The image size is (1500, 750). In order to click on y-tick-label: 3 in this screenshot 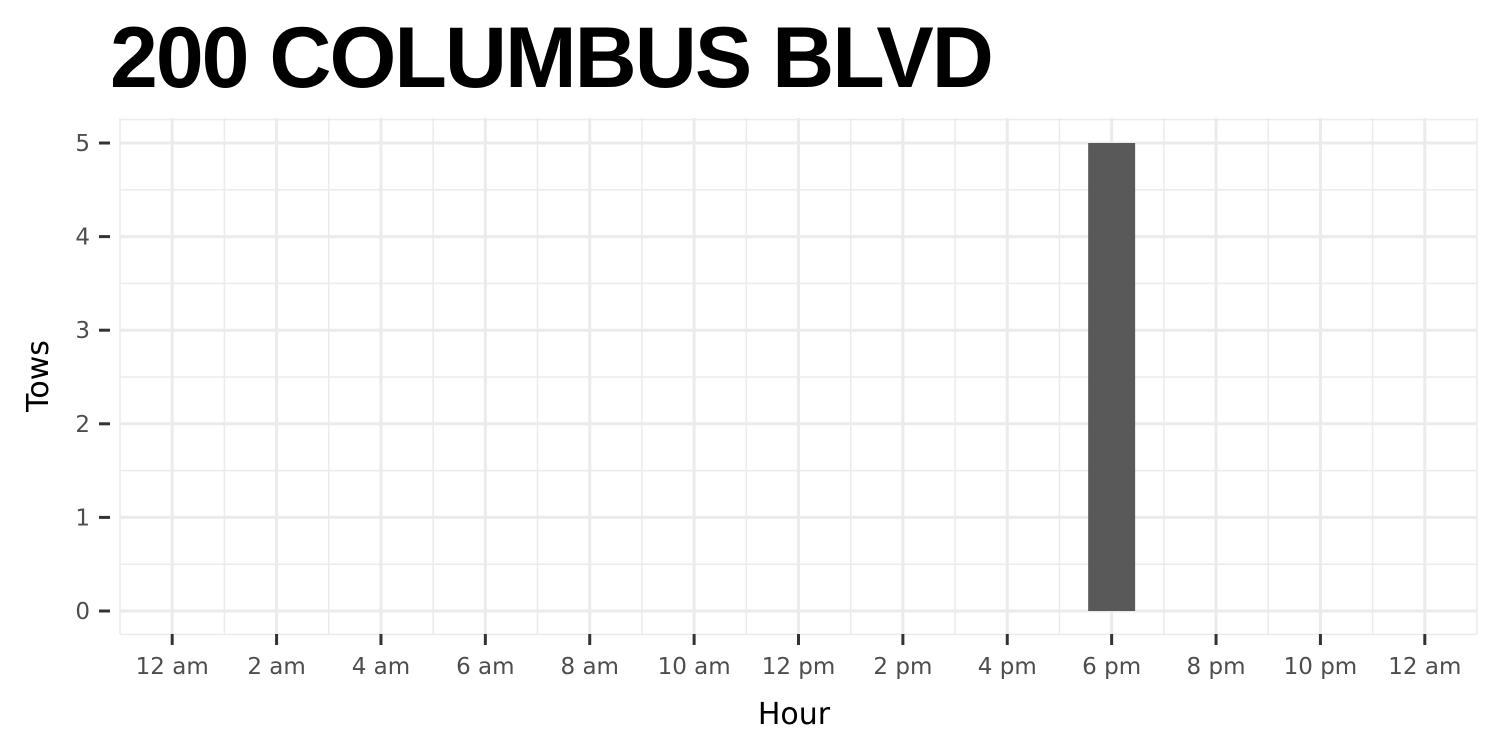, I will do `click(82, 331)`.